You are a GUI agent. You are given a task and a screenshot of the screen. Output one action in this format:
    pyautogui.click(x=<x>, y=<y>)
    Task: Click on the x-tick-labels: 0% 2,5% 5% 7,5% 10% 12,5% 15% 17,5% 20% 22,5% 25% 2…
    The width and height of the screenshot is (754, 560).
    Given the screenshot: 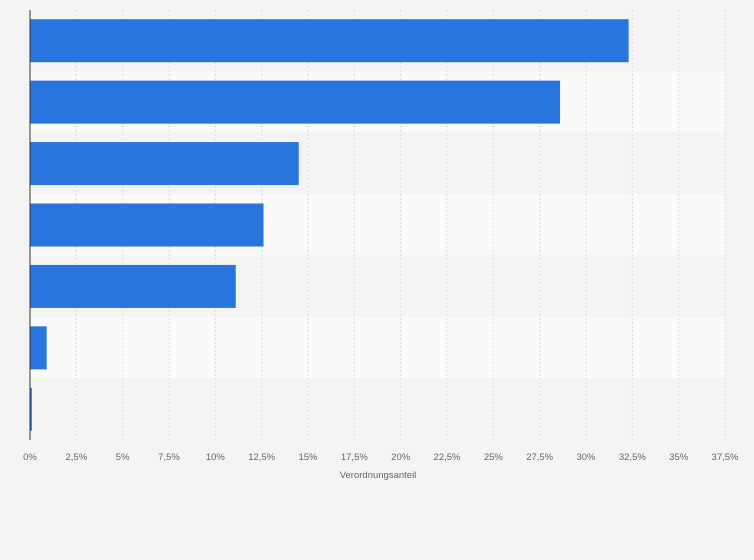 What is the action you would take?
    pyautogui.click(x=381, y=457)
    